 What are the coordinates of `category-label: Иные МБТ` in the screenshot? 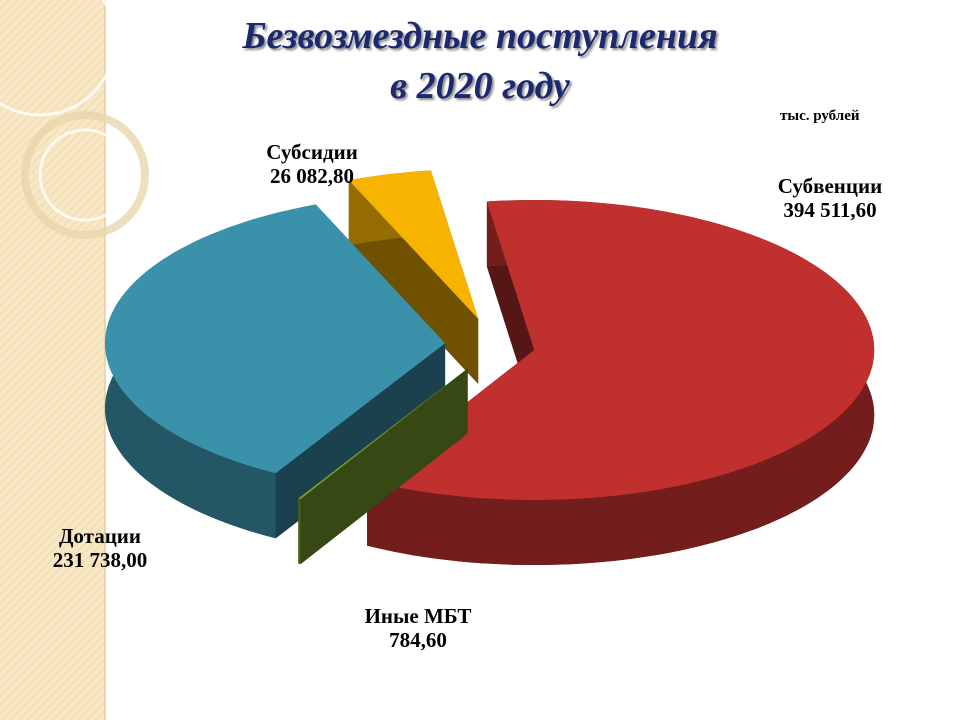 It's located at (418, 616).